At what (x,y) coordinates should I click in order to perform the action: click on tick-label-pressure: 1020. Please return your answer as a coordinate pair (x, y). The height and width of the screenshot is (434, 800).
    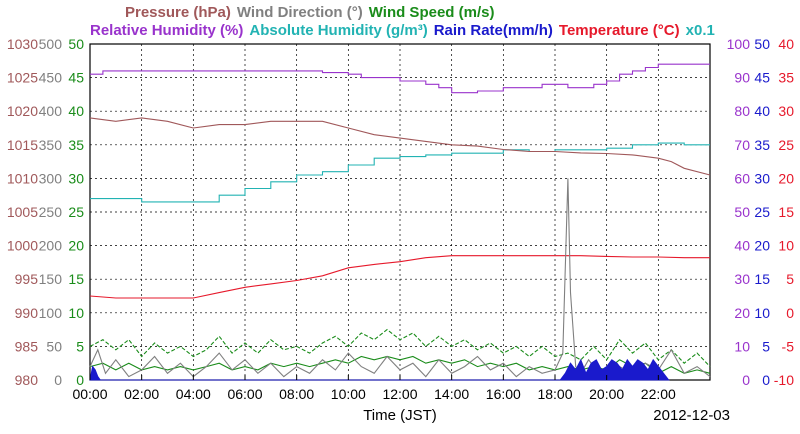
    Looking at the image, I should click on (22, 111).